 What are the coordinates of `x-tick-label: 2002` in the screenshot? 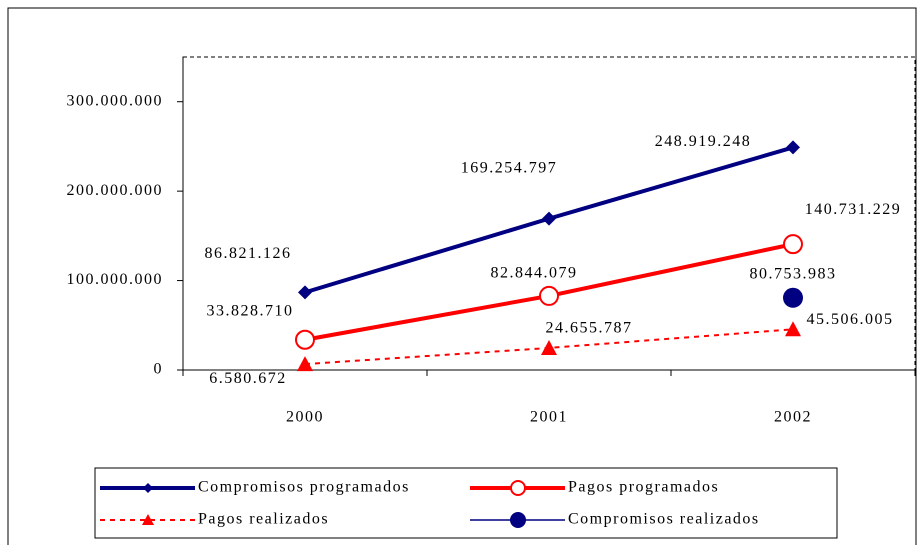 It's located at (793, 417).